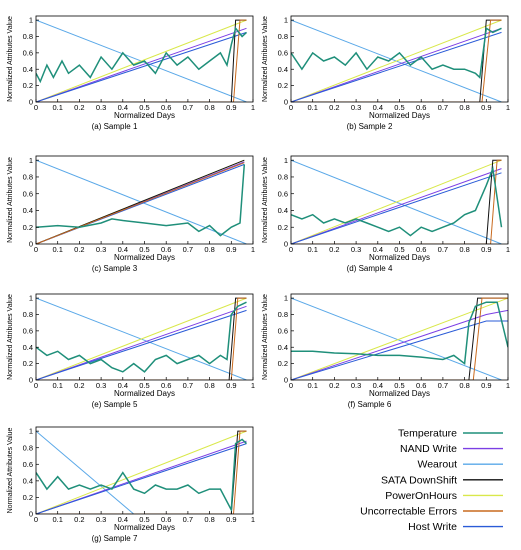 The height and width of the screenshot is (550, 521). What do you see at coordinates (115, 268) in the screenshot?
I see `panel-caption: (c) Sample 3` at bounding box center [115, 268].